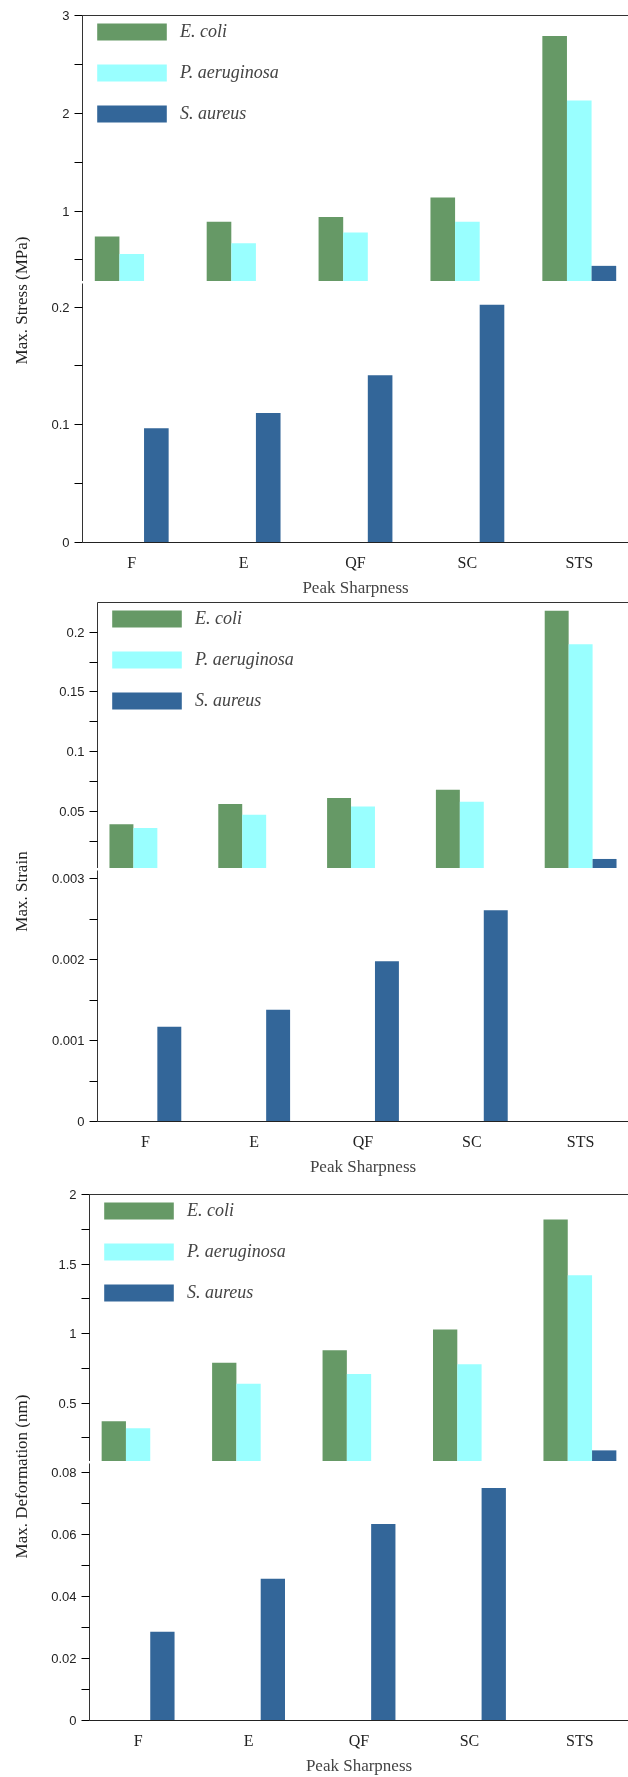 The image size is (628, 1777). What do you see at coordinates (64, 1535) in the screenshot?
I see `y-tick-label: 0.06` at bounding box center [64, 1535].